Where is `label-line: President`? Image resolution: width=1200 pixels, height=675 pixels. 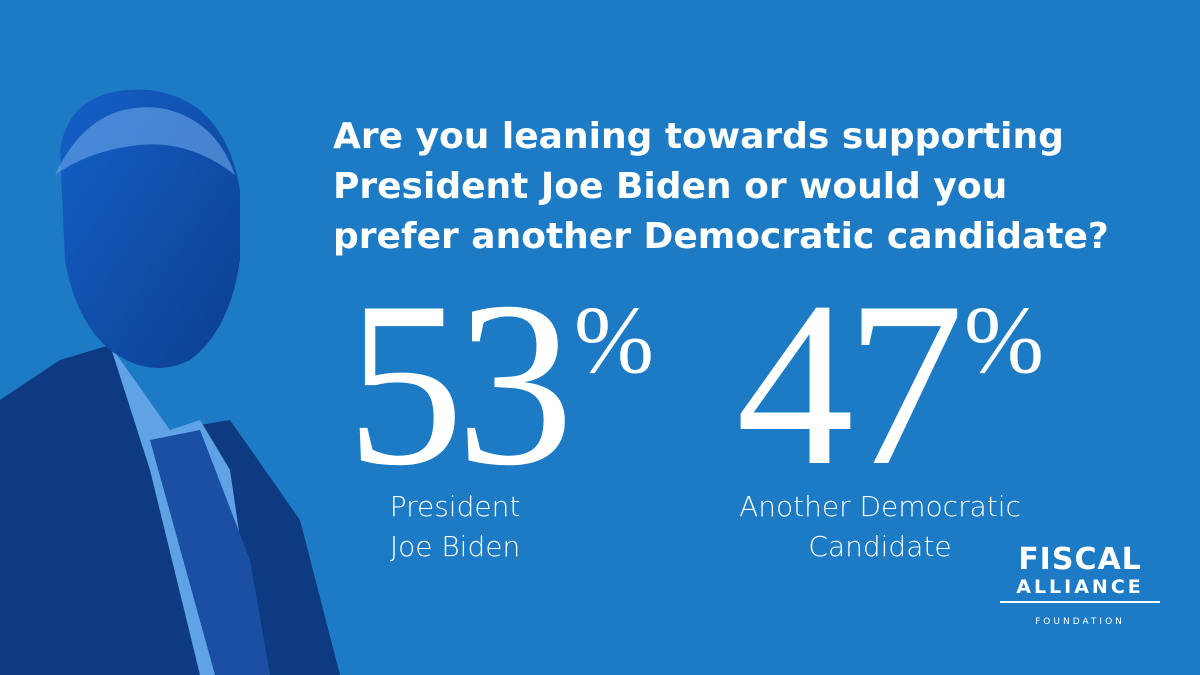
label-line: President is located at coordinates (455, 506).